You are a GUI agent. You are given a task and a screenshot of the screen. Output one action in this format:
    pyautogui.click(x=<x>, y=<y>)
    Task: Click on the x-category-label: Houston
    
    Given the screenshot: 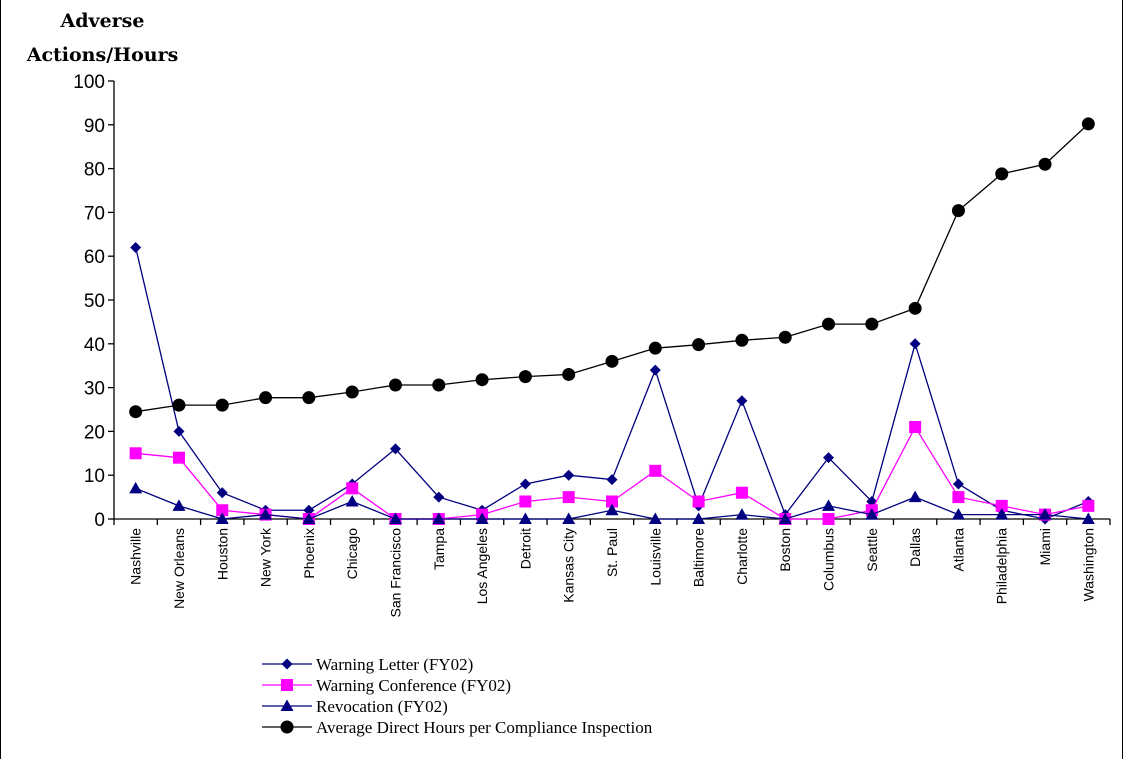 What is the action you would take?
    pyautogui.click(x=222, y=554)
    